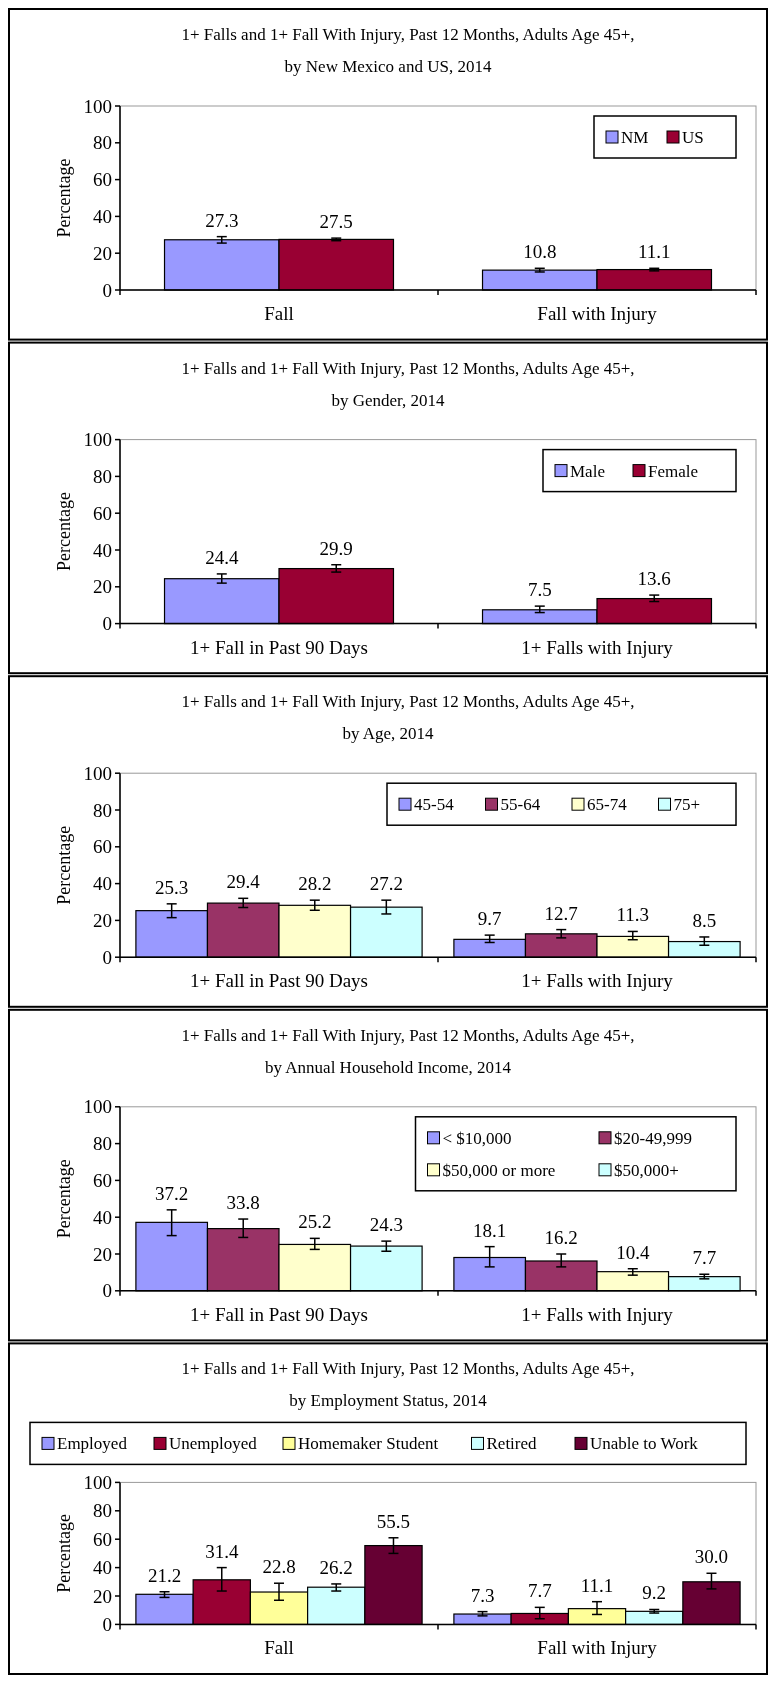  Describe the element at coordinates (388, 1401) in the screenshot. I see `chart-subtitle: by Employment Status, 2014` at that location.